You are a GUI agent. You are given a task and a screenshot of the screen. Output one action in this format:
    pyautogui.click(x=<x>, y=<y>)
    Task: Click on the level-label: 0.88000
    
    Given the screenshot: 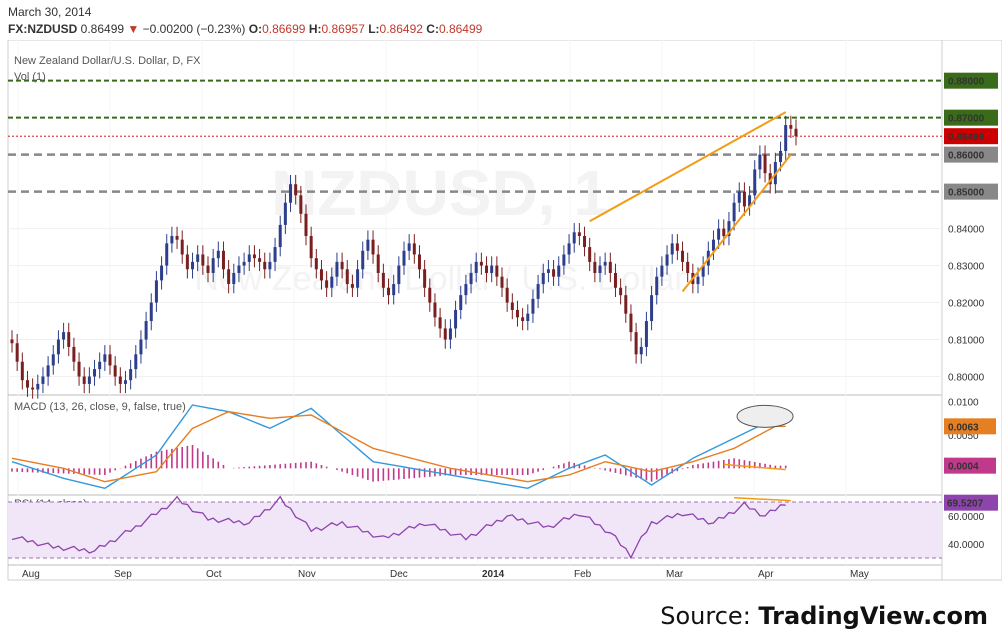 What is the action you would take?
    pyautogui.click(x=966, y=82)
    